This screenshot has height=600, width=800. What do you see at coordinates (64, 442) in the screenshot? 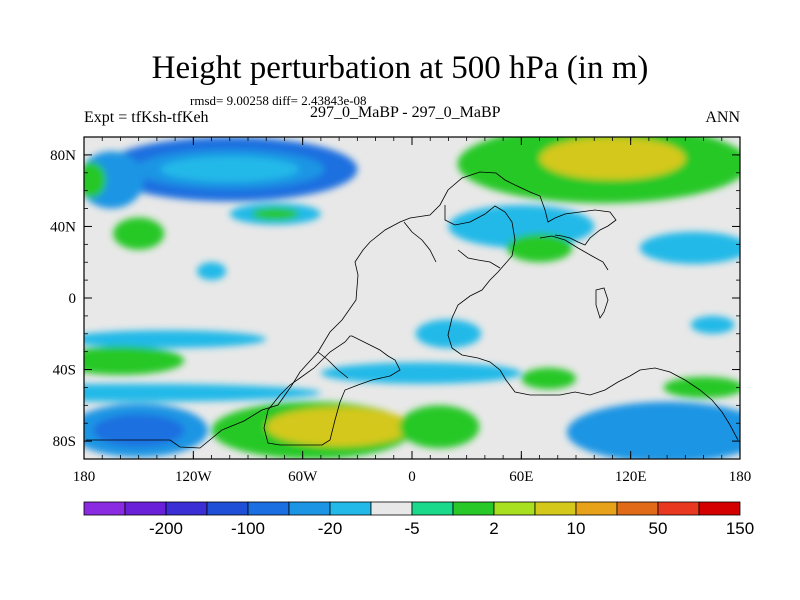
I see `y-tick-label: 80S` at bounding box center [64, 442].